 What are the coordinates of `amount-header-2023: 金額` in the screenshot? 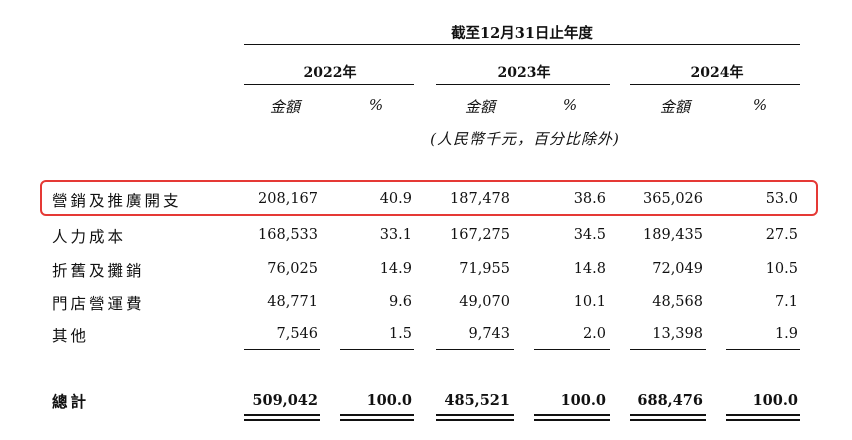 It's located at (479, 107).